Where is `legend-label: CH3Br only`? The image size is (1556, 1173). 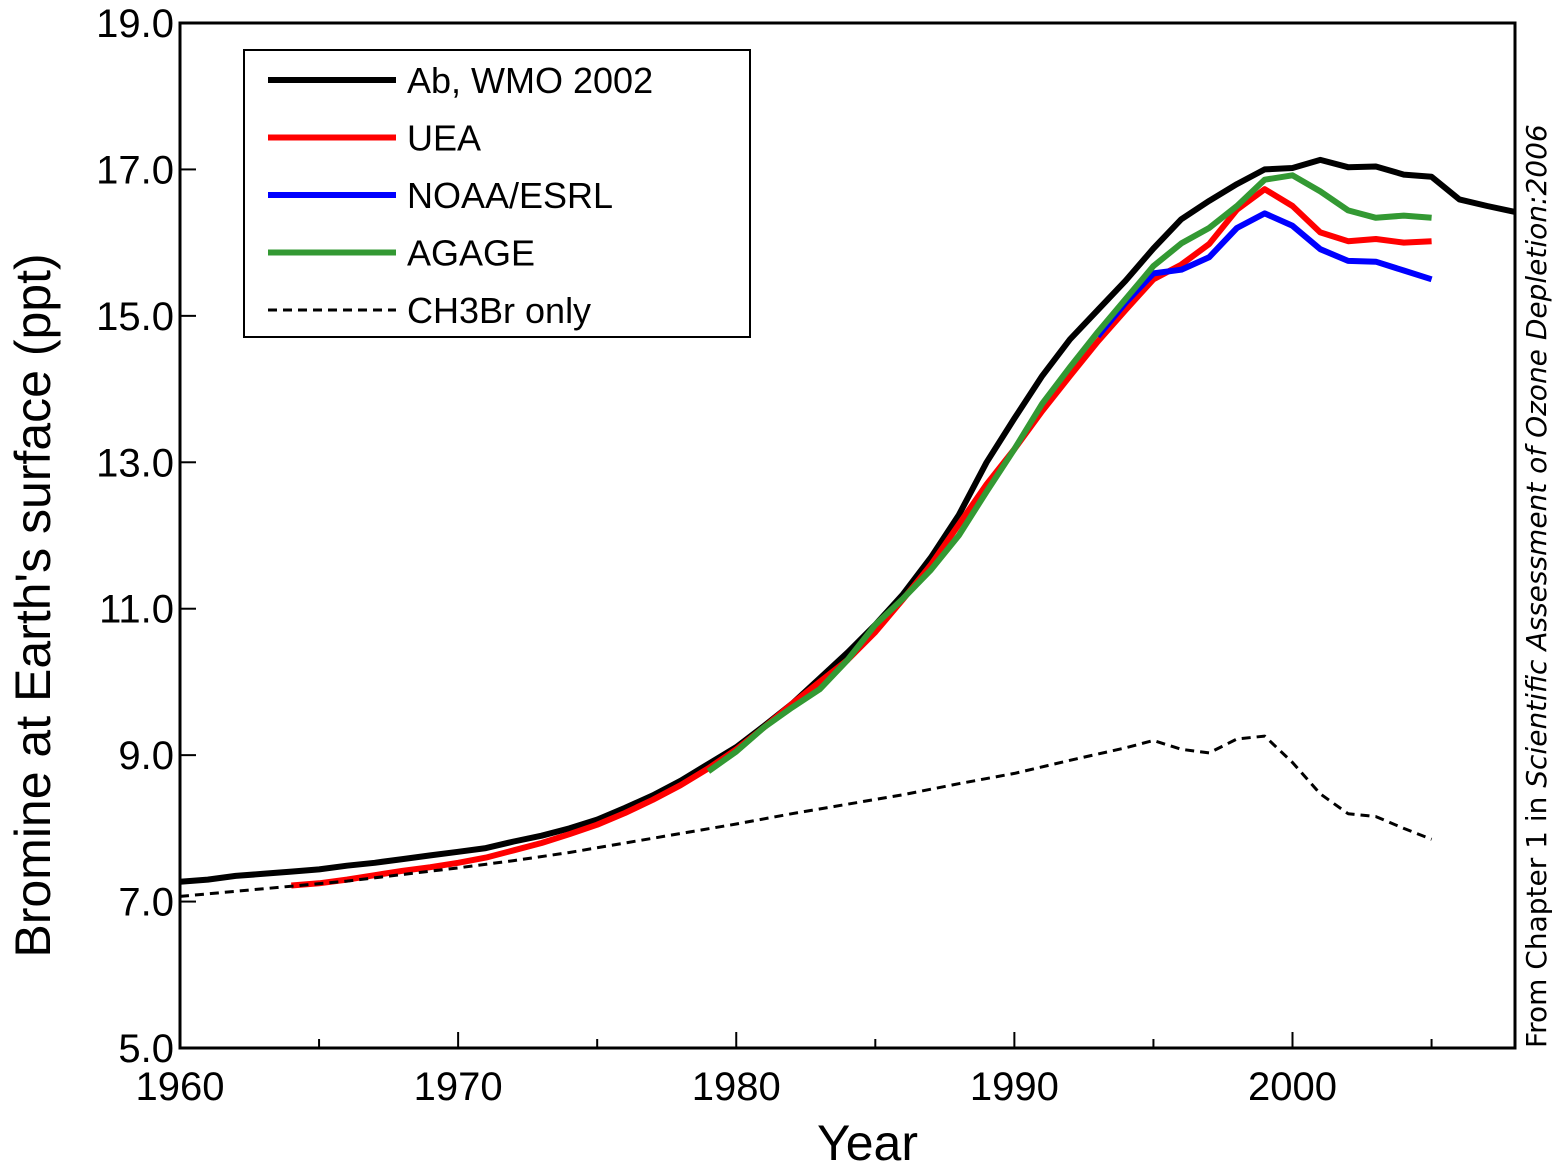
legend-label: CH3Br only is located at coordinates (499, 310).